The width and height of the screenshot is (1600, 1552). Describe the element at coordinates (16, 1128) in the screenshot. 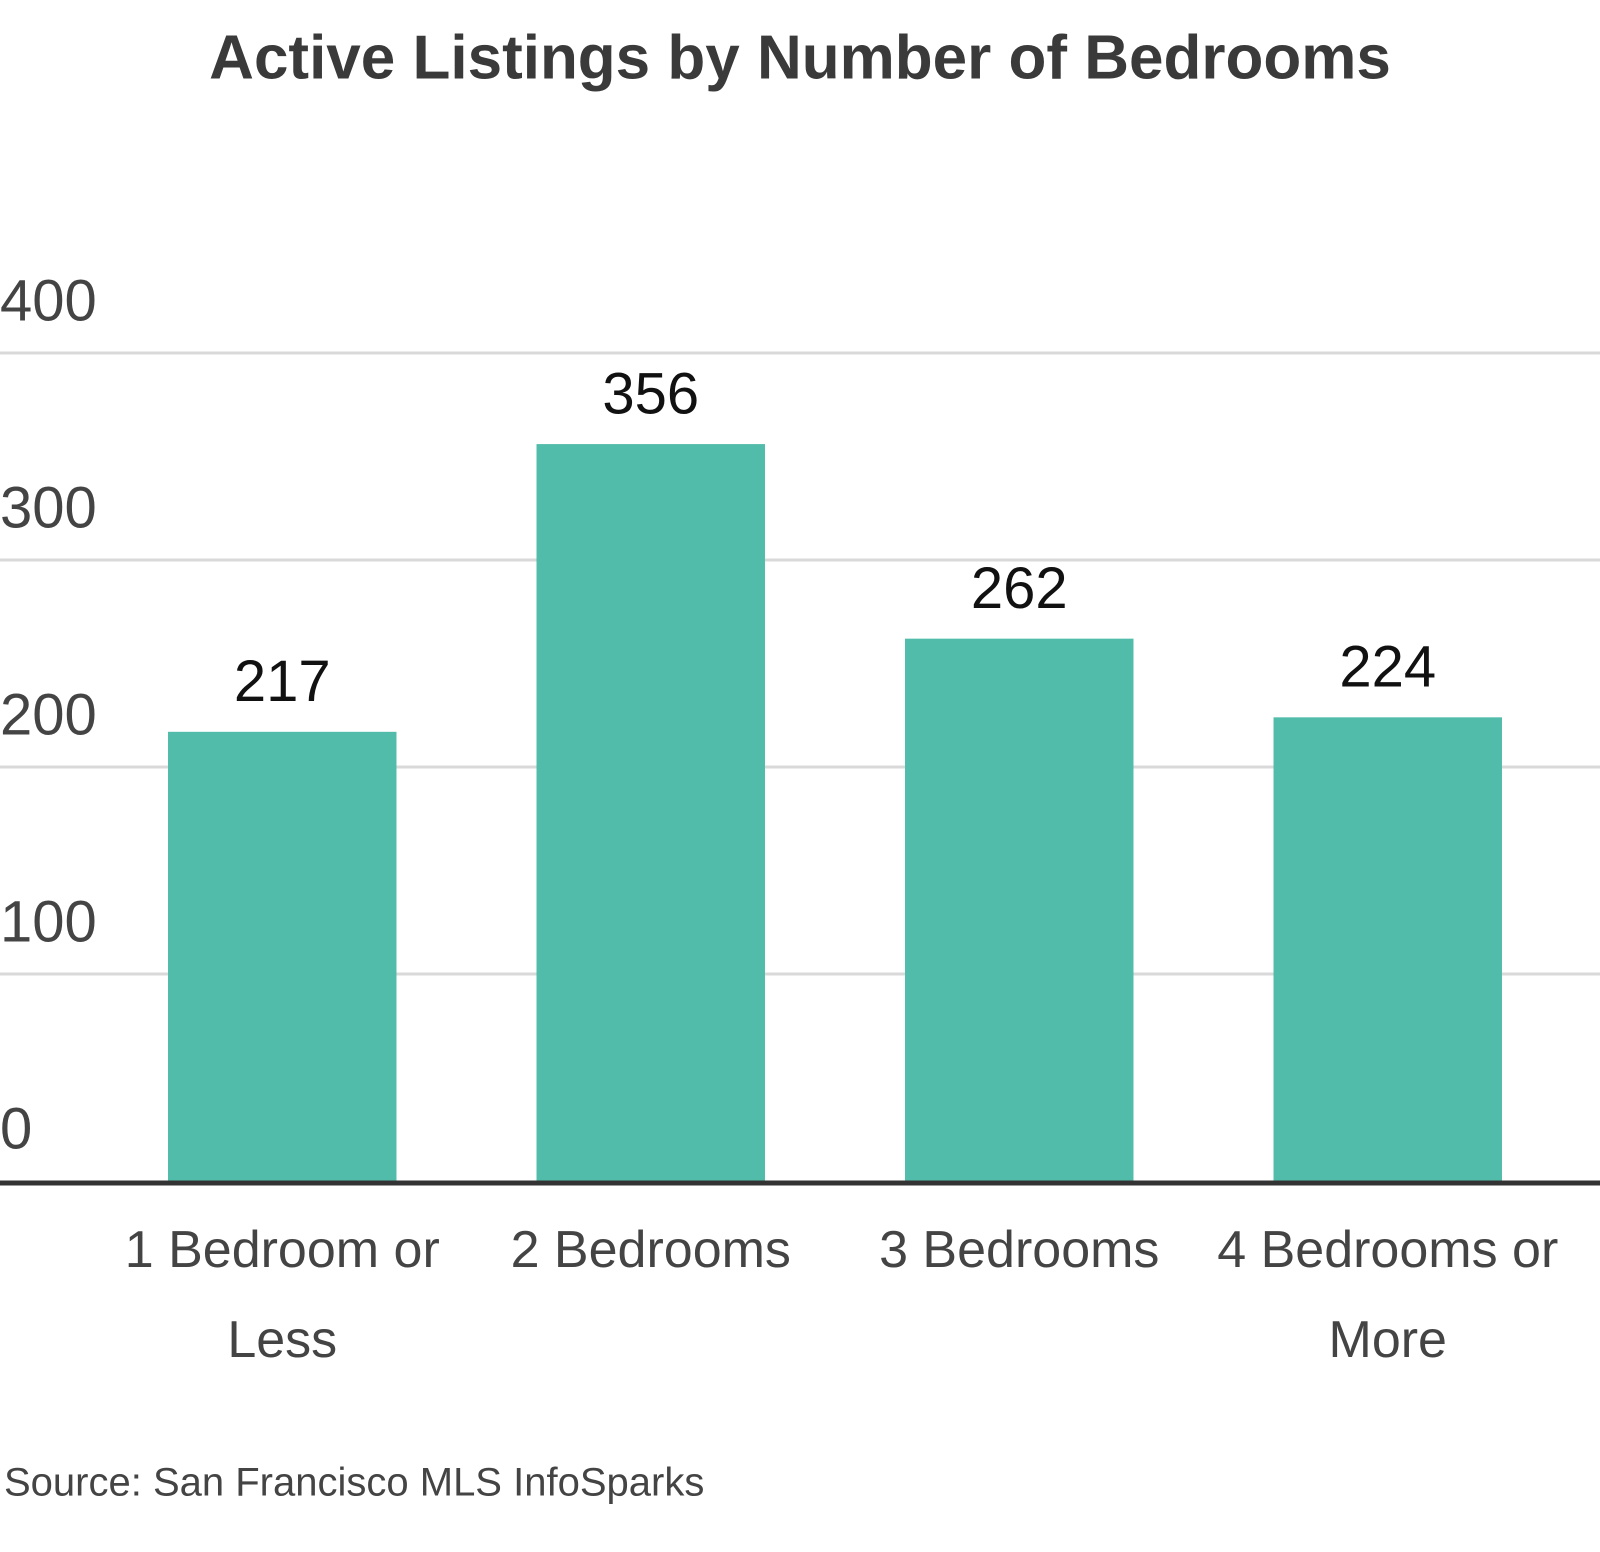

I see `y-tick-label: 0` at that location.